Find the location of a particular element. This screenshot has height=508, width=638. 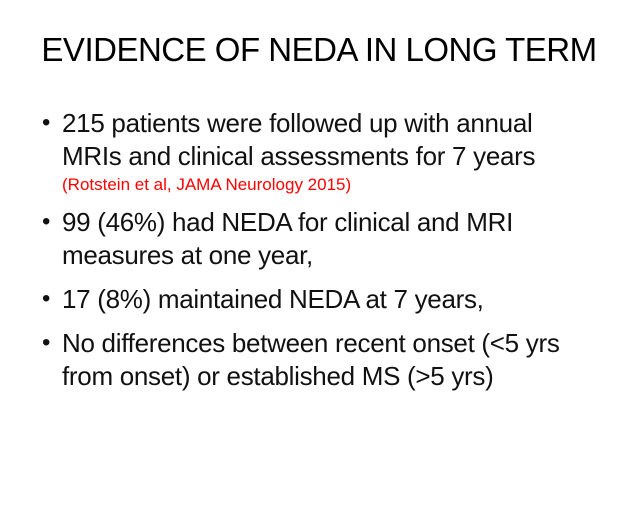

slide-title: EVIDENCE OF NEDA IN LONG TERM is located at coordinates (319, 49).